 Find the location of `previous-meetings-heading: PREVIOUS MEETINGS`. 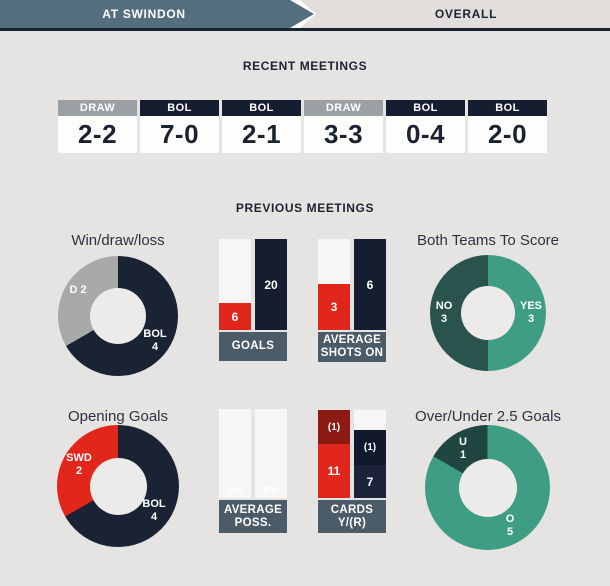

previous-meetings-heading: PREVIOUS MEETINGS is located at coordinates (305, 208).